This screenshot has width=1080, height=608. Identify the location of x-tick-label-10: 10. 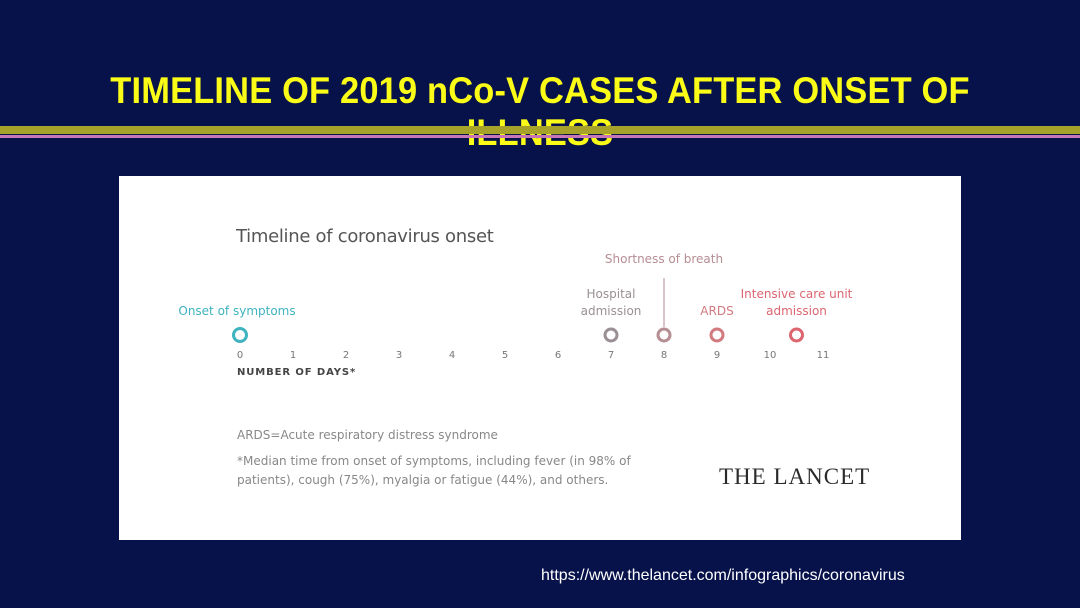
(770, 355).